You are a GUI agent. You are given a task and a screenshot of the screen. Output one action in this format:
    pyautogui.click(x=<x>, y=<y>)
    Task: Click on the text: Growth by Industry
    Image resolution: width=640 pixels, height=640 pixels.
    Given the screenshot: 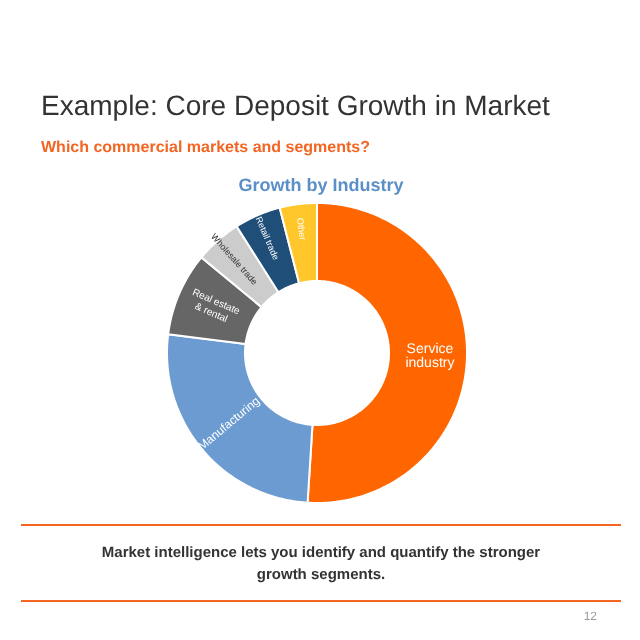 What is the action you would take?
    pyautogui.click(x=321, y=185)
    